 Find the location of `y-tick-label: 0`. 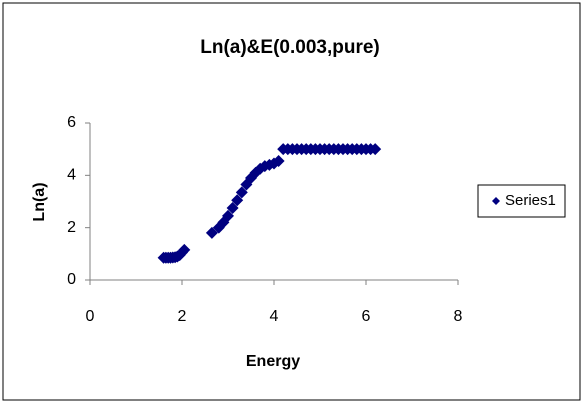

y-tick-label: 0 is located at coordinates (71, 279).